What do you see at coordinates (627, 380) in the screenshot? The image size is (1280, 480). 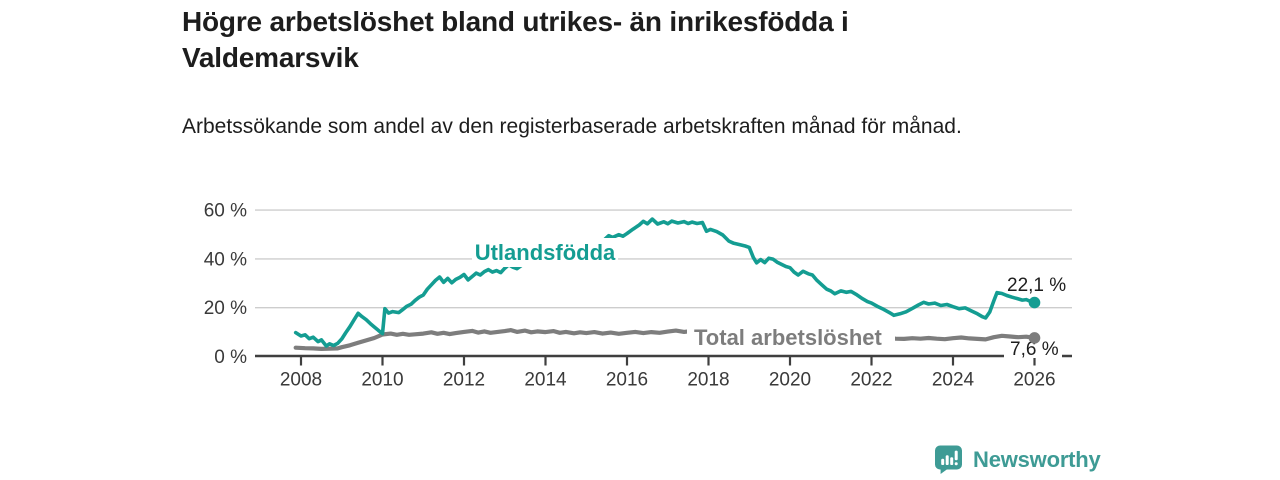 I see `x-tick-label: 2016` at bounding box center [627, 380].